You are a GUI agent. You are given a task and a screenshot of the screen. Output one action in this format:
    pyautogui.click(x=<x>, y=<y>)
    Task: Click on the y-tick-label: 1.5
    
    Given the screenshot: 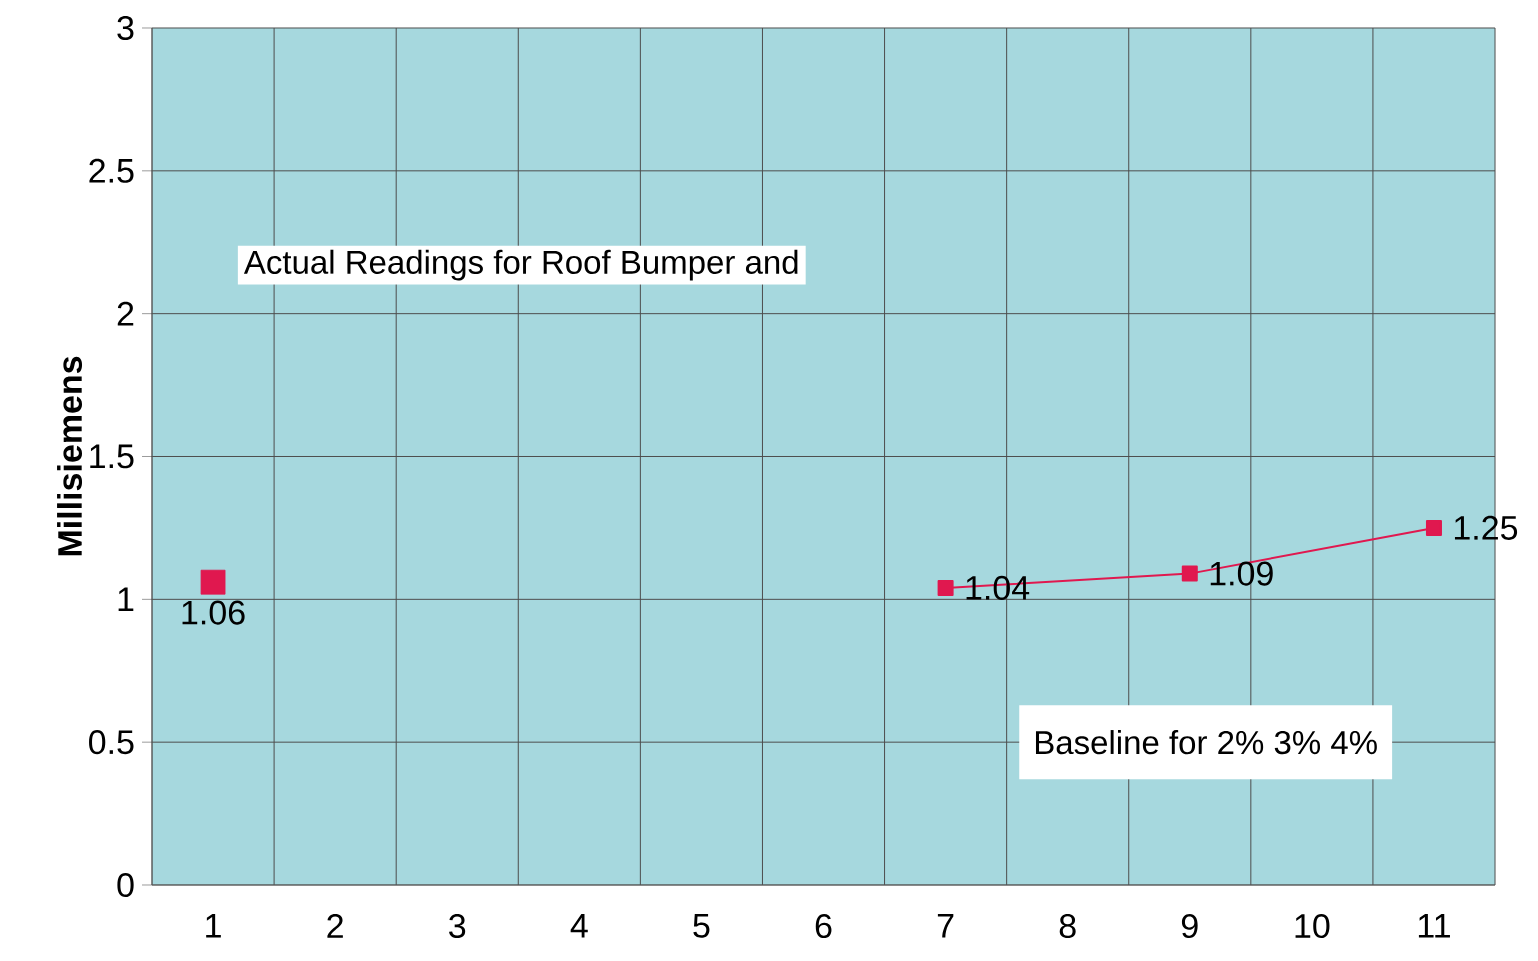 What is the action you would take?
    pyautogui.click(x=112, y=456)
    